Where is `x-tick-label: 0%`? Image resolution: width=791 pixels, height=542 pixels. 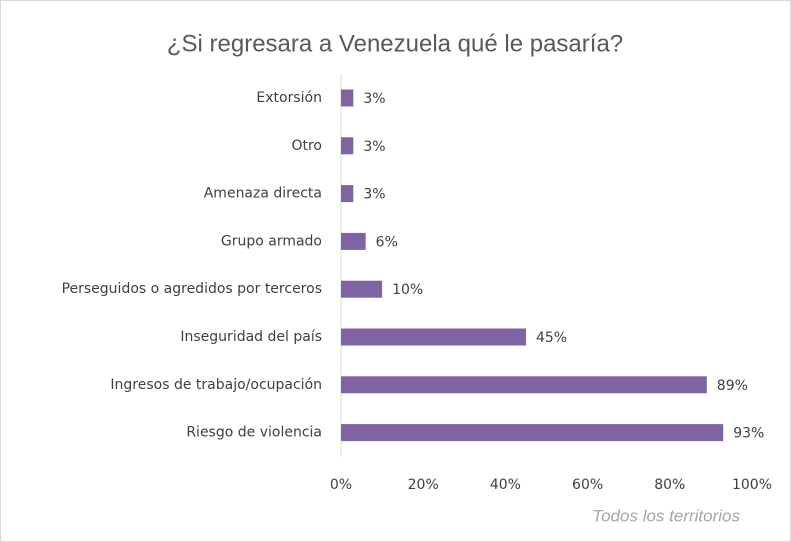
x-tick-label: 0% is located at coordinates (341, 485).